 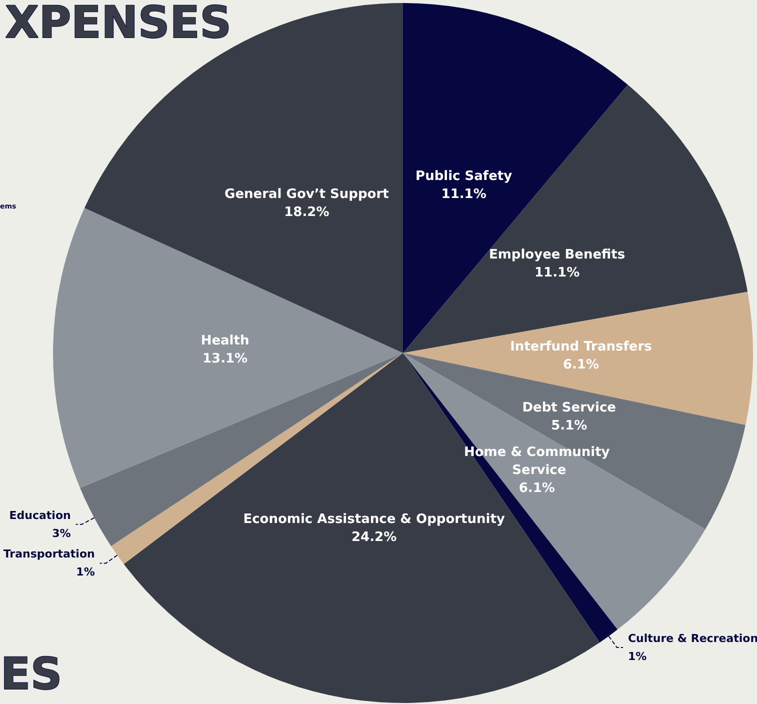 What do you see at coordinates (225, 341) in the screenshot?
I see `slice-label: Health` at bounding box center [225, 341].